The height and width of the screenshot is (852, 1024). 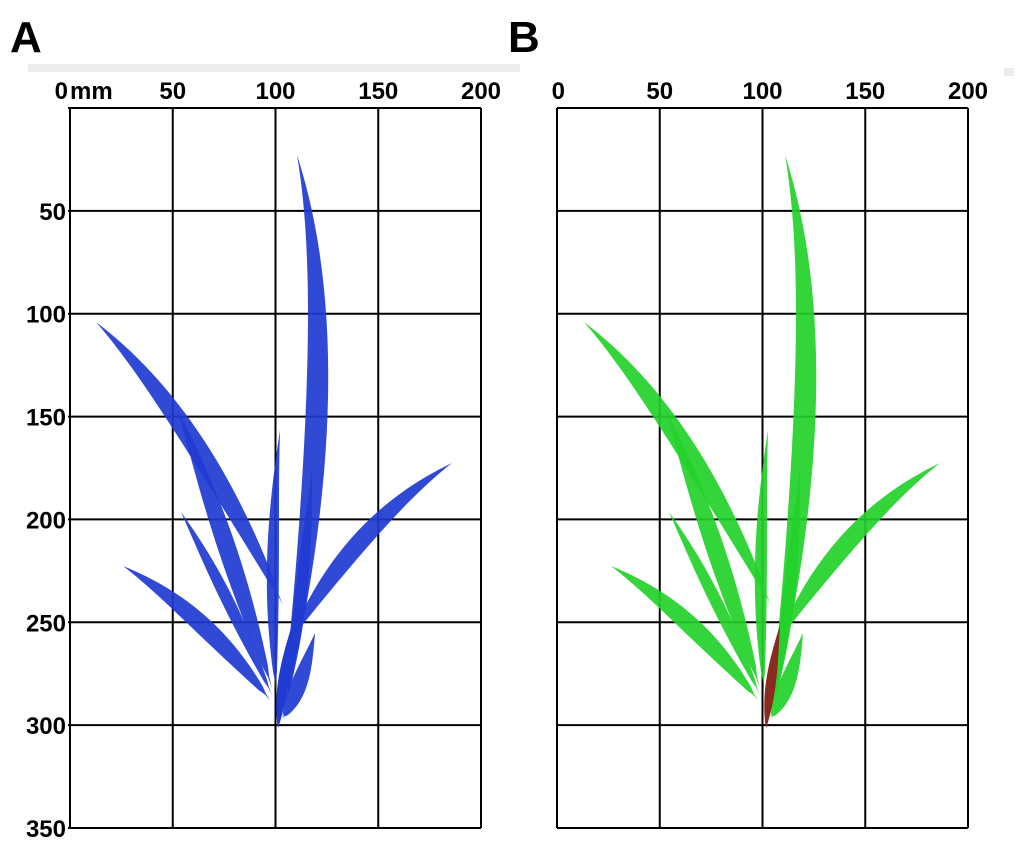 I want to click on y-tick-label: 150, so click(x=46, y=418).